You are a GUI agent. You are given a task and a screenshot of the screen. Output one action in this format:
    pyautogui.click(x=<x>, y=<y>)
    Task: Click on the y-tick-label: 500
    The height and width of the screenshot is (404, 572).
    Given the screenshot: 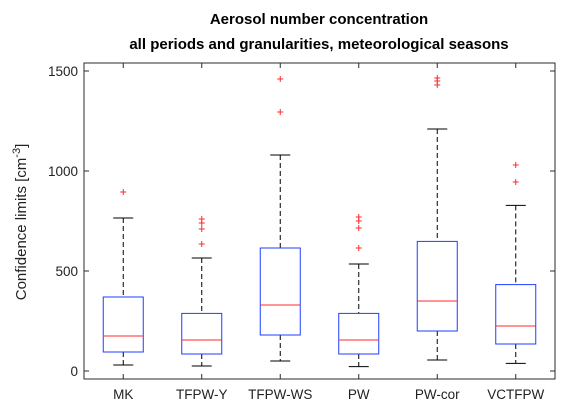 What is the action you would take?
    pyautogui.click(x=66, y=271)
    